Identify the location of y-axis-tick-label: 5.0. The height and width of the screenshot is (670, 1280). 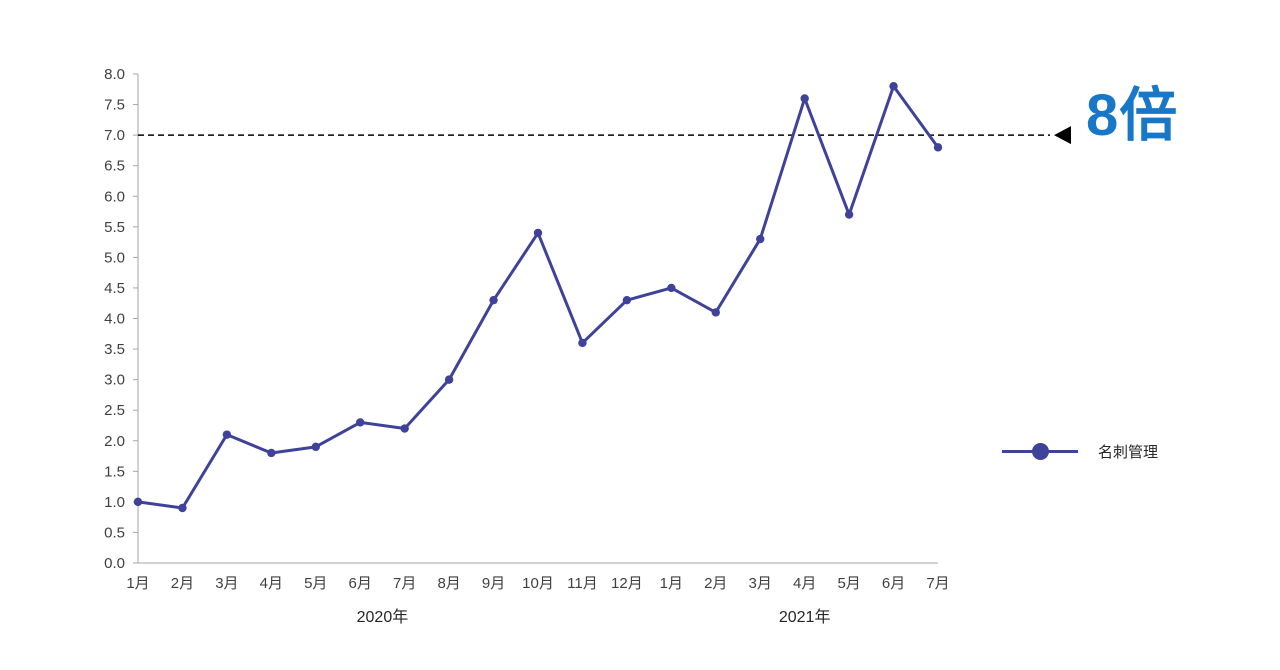
(114, 257).